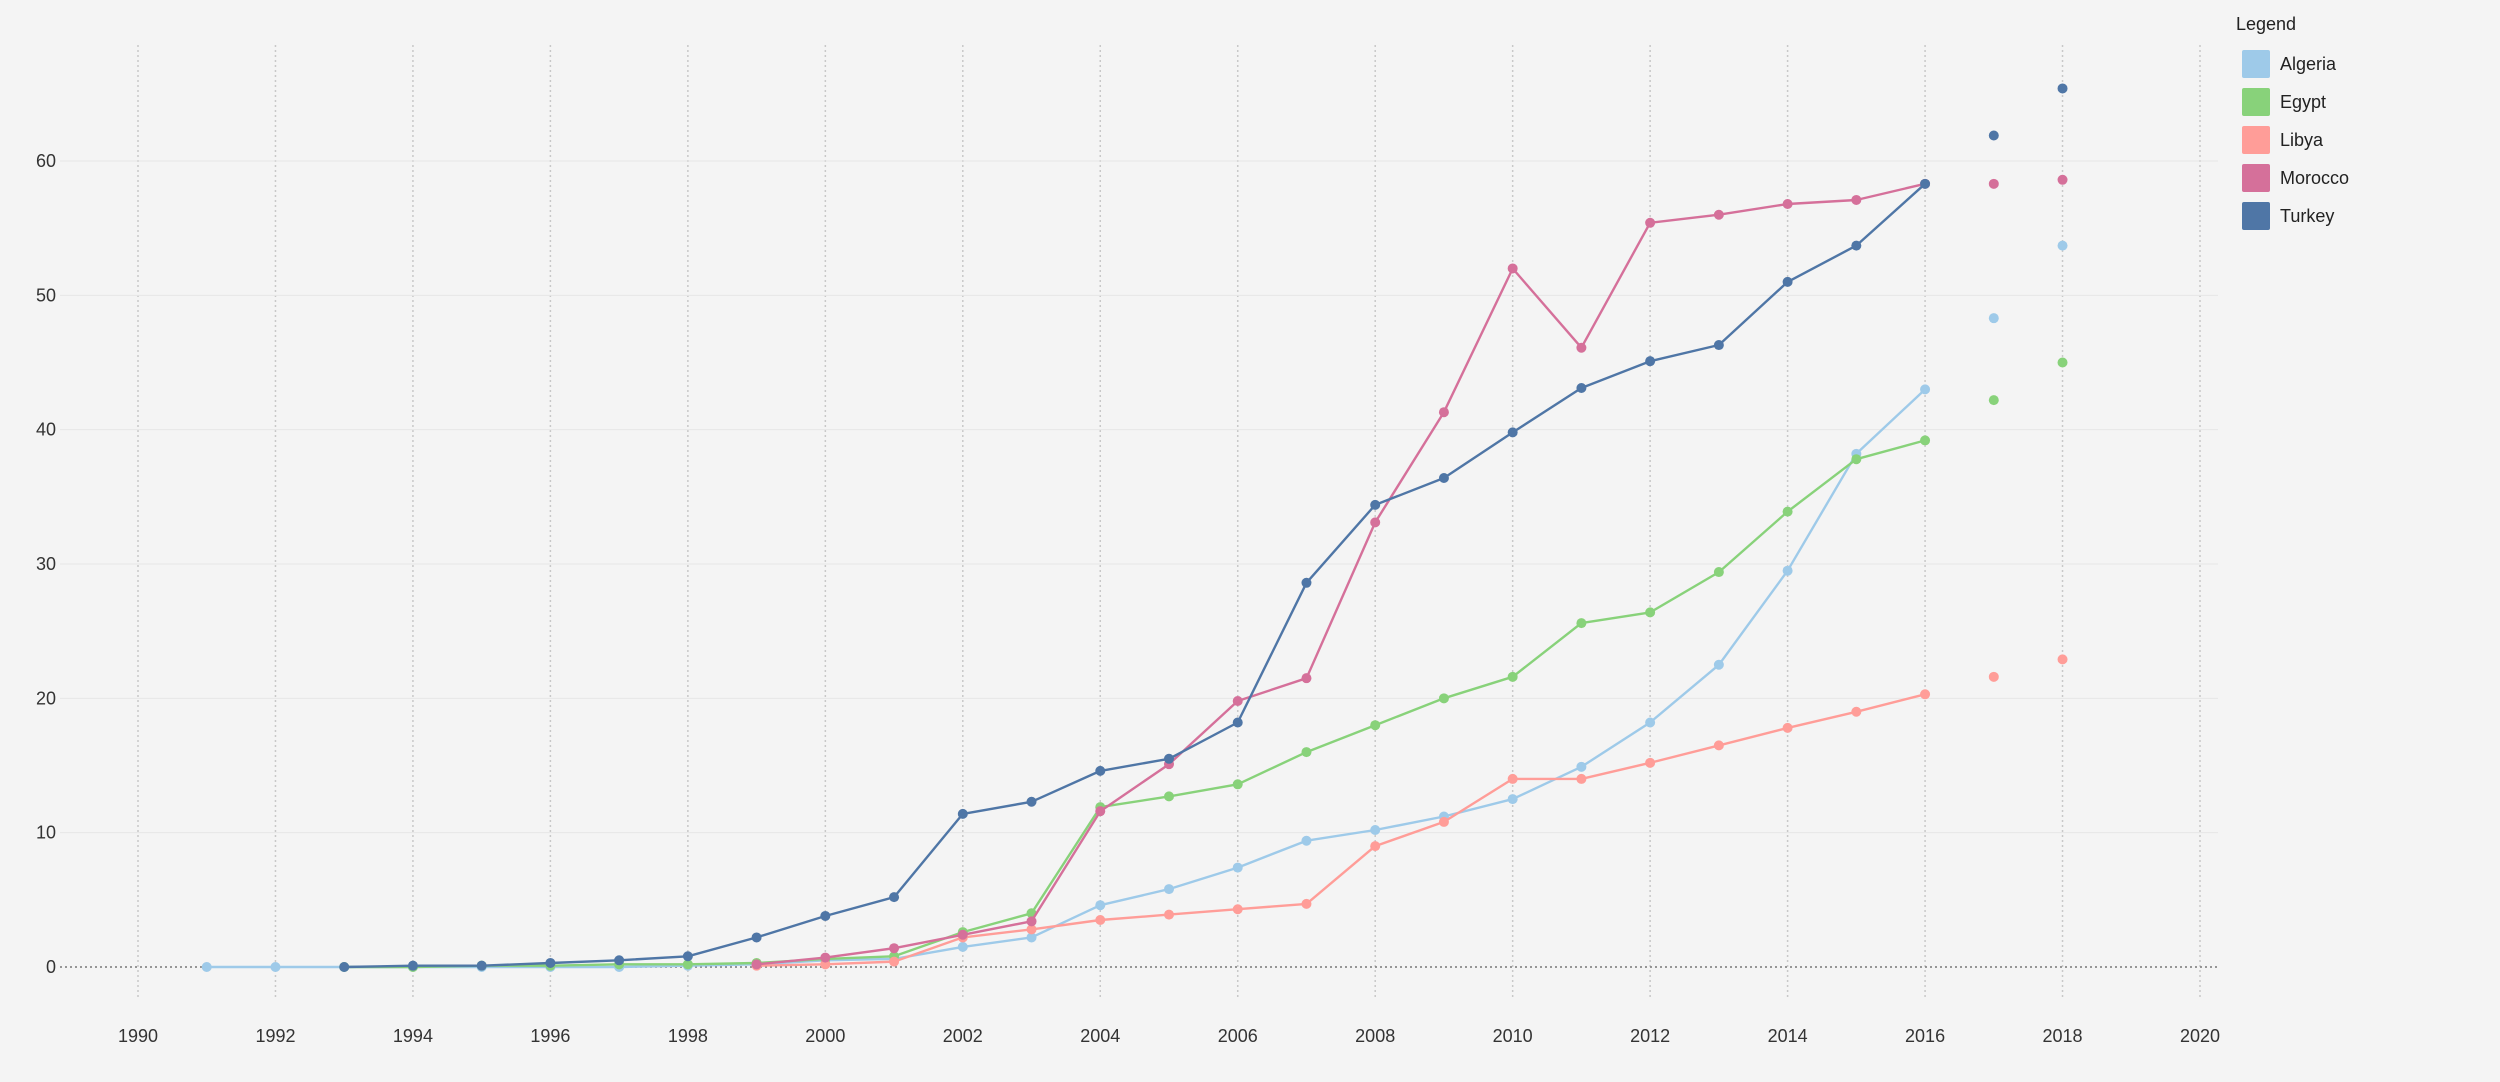  Describe the element at coordinates (2346, 64) in the screenshot. I see `legend-item-algeria: Algeria` at that location.